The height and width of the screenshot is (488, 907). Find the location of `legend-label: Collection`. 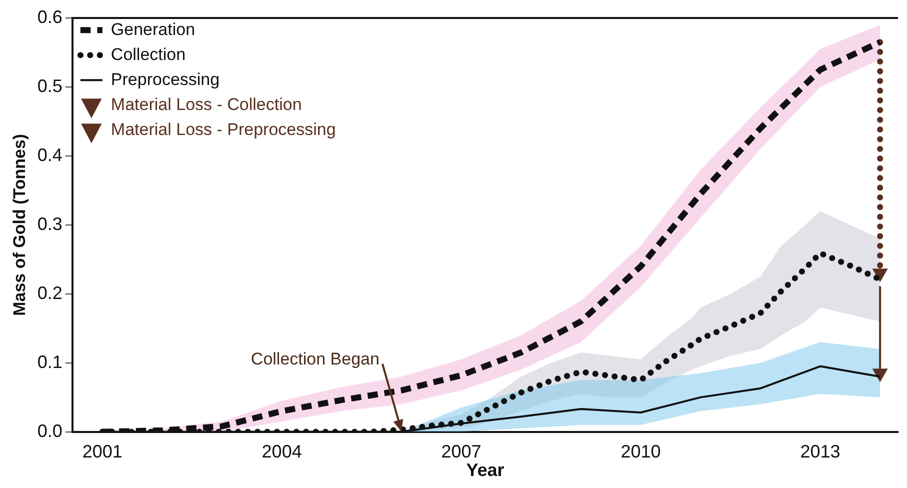

legend-label: Collection is located at coordinates (148, 54).